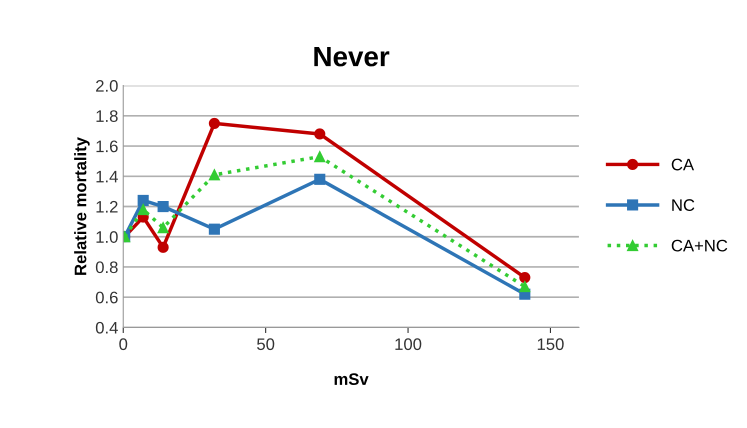 Image resolution: width=747 pixels, height=428 pixels. What do you see at coordinates (107, 298) in the screenshot?
I see `y-tick-label: 0.6` at bounding box center [107, 298].